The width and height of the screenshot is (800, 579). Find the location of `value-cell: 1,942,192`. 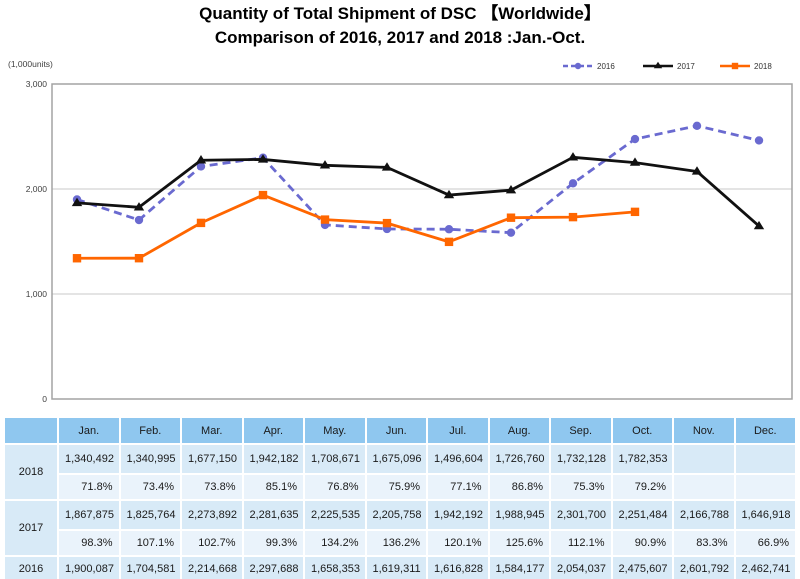

value-cell: 1,942,192 is located at coordinates (458, 515).